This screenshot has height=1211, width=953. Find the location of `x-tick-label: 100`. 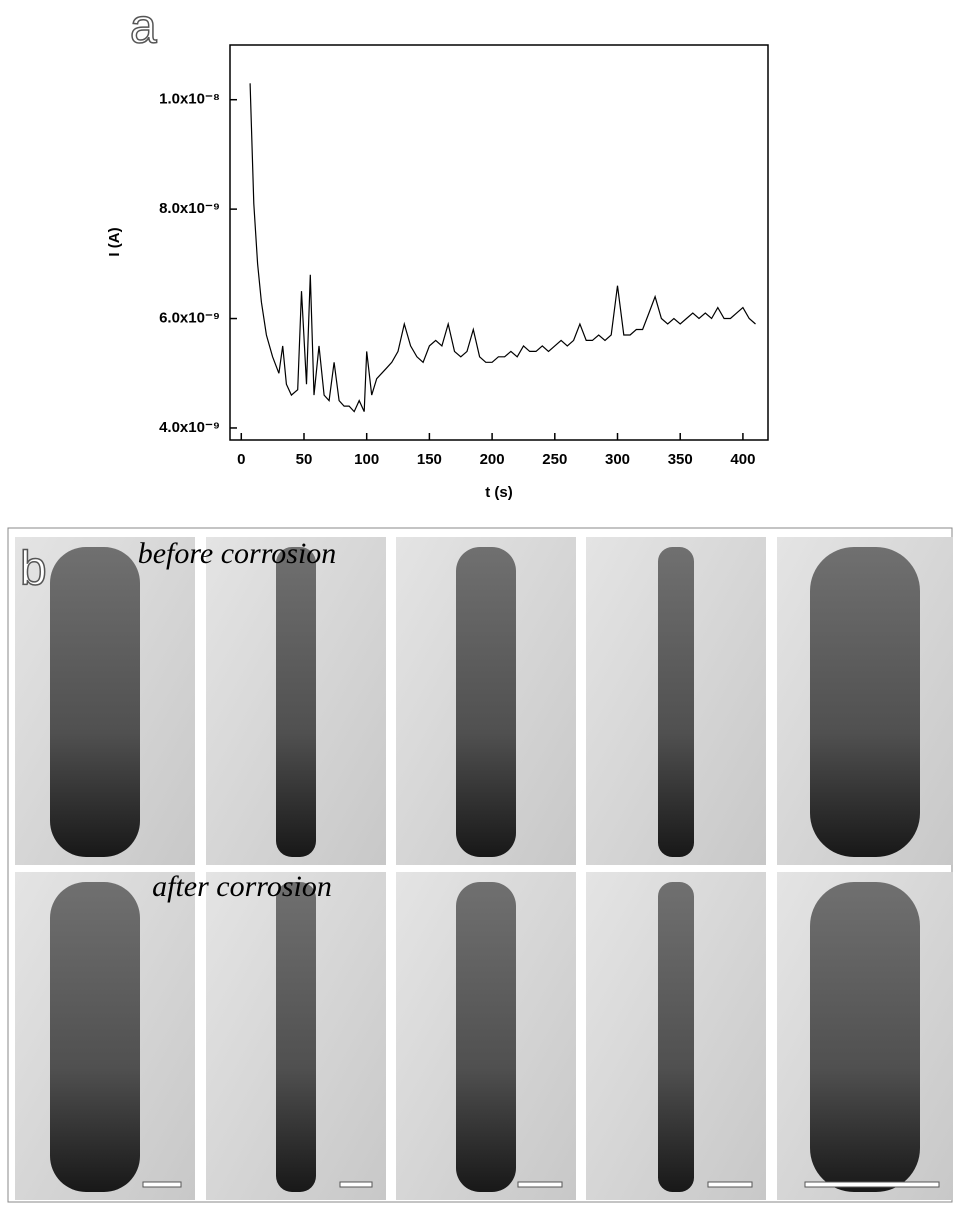

x-tick-label: 100 is located at coordinates (366, 459).